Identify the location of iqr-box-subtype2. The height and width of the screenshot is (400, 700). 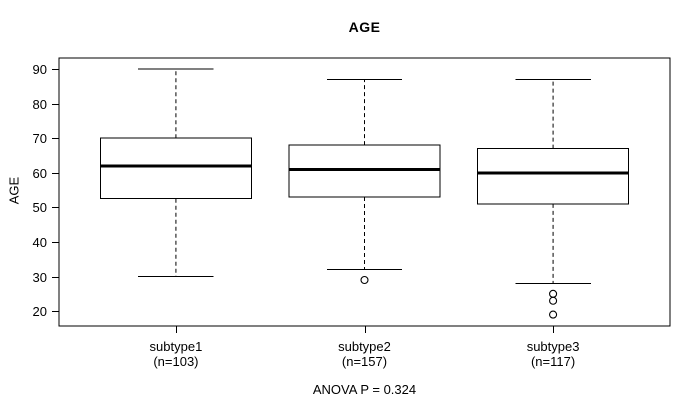
(364, 171).